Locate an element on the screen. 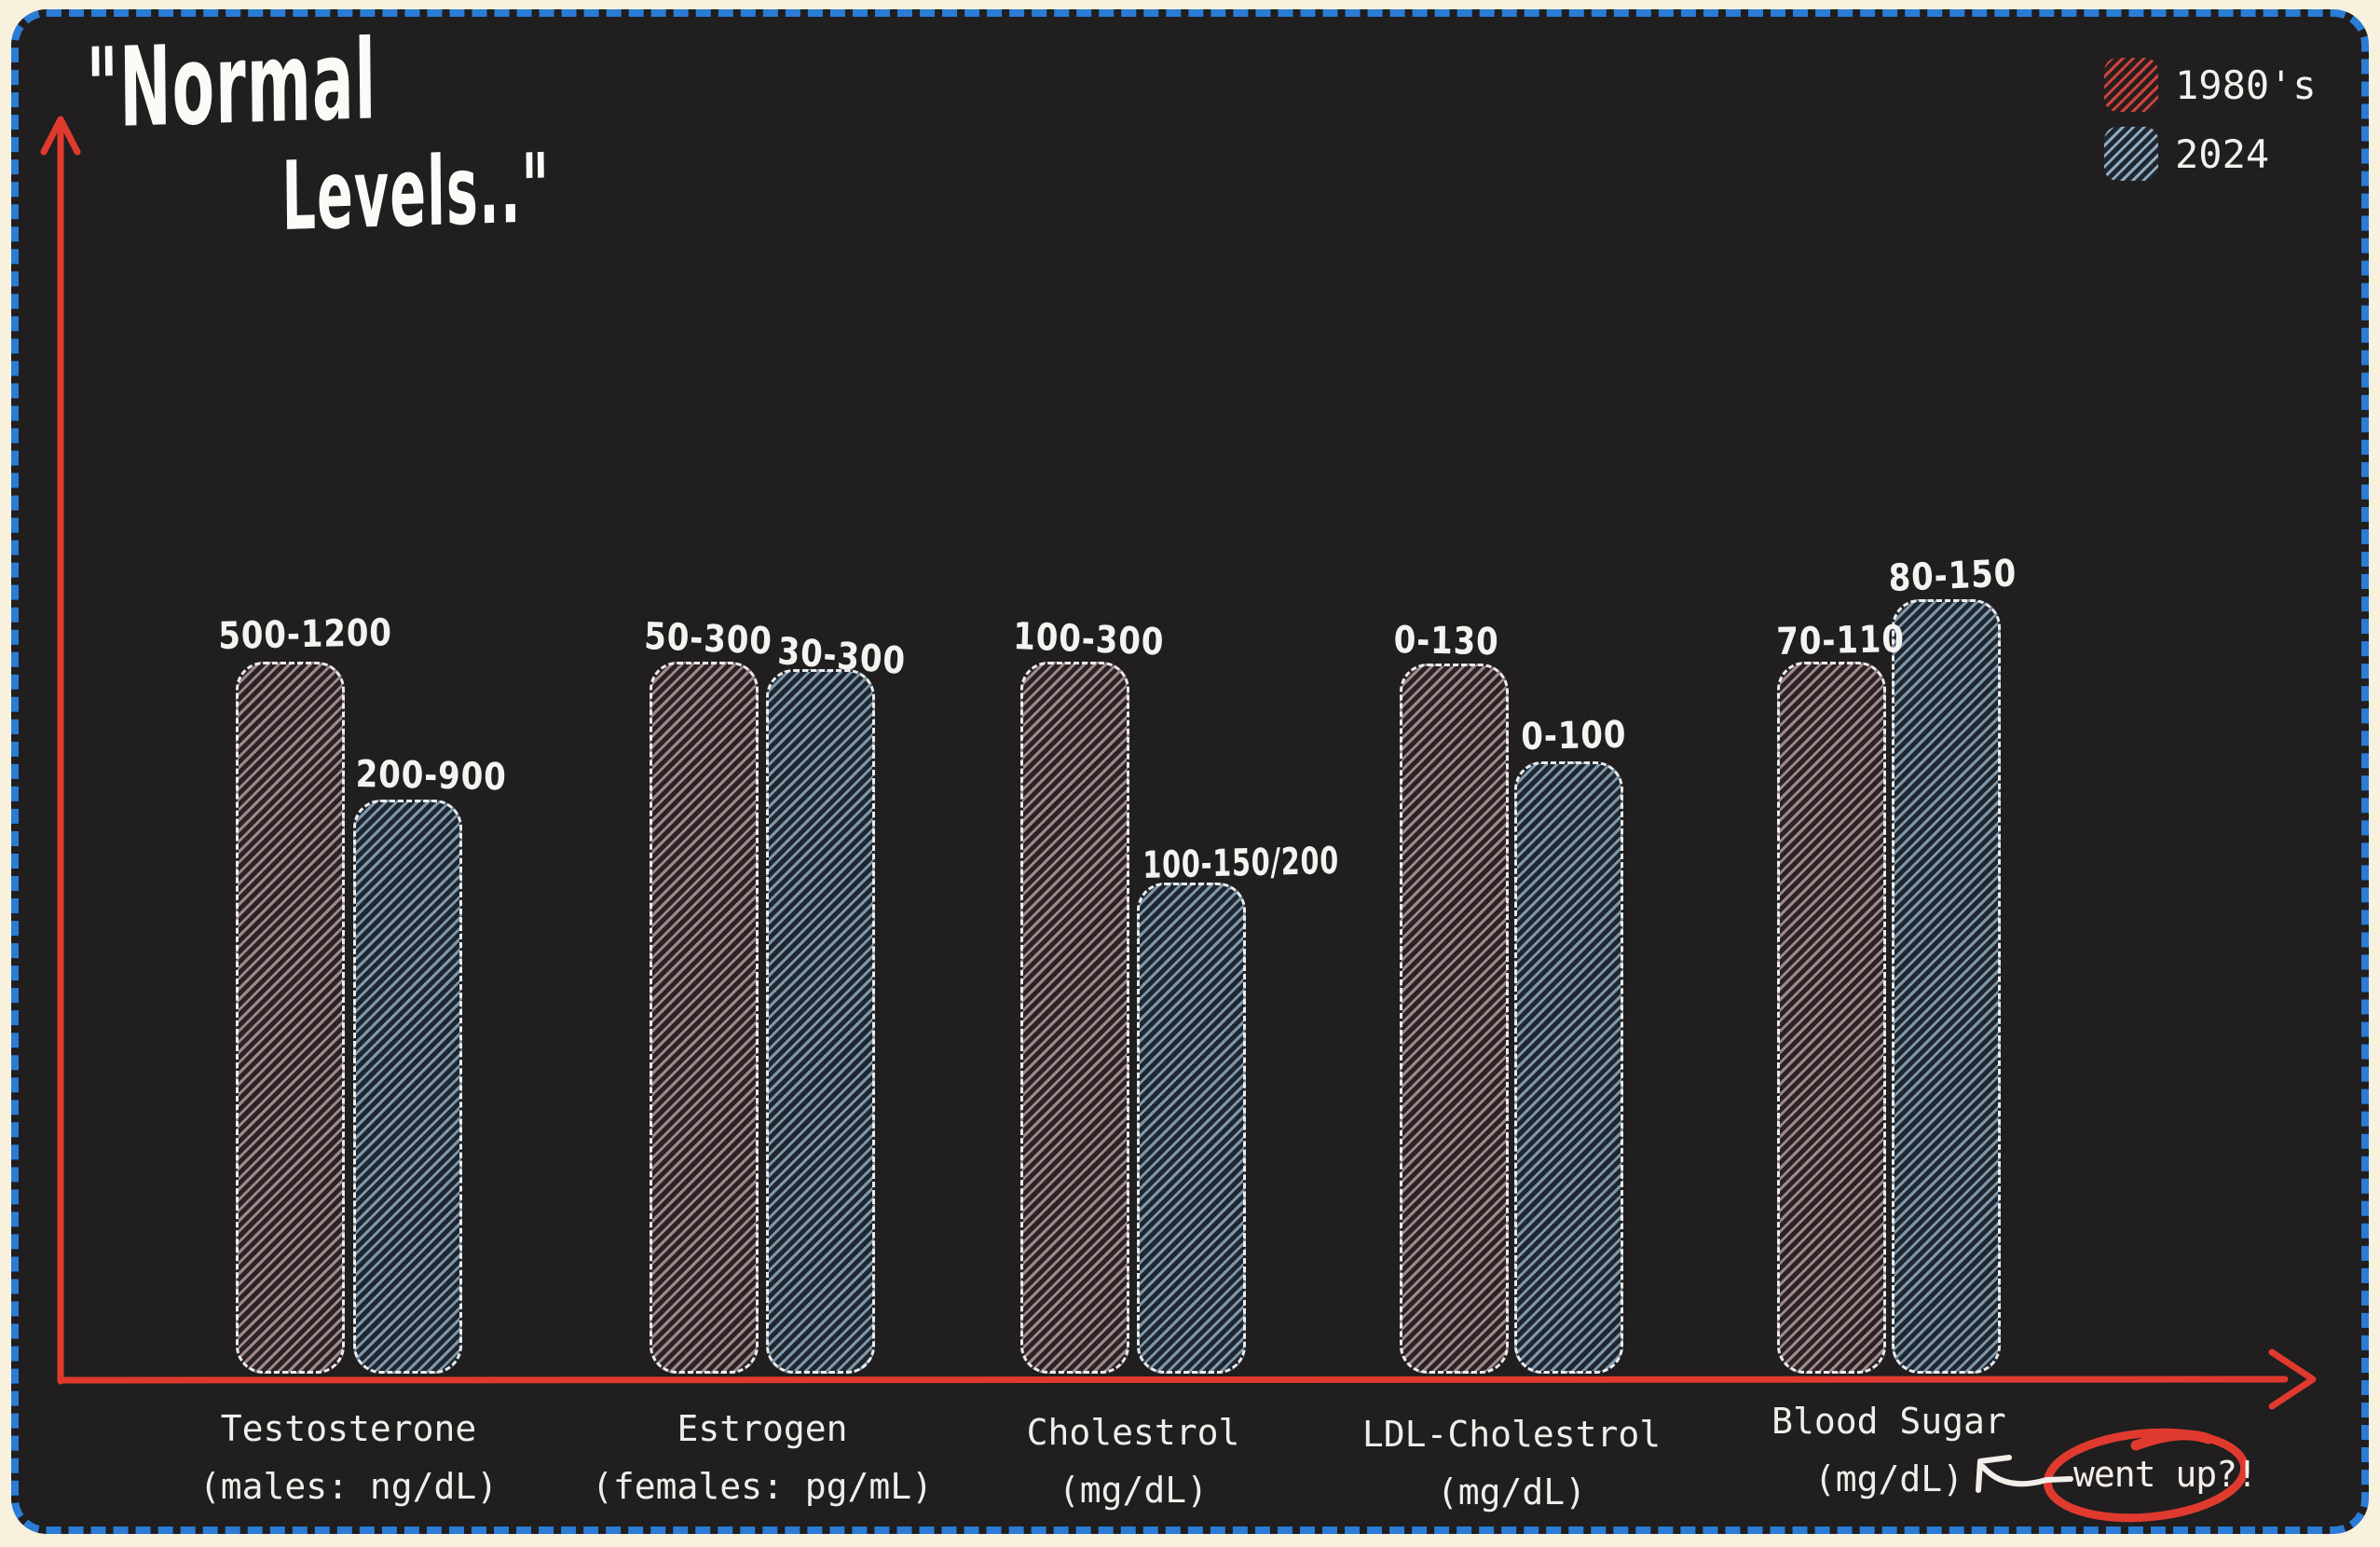  bar-label-estrogen-1980s: 50-300 is located at coordinates (708, 639).